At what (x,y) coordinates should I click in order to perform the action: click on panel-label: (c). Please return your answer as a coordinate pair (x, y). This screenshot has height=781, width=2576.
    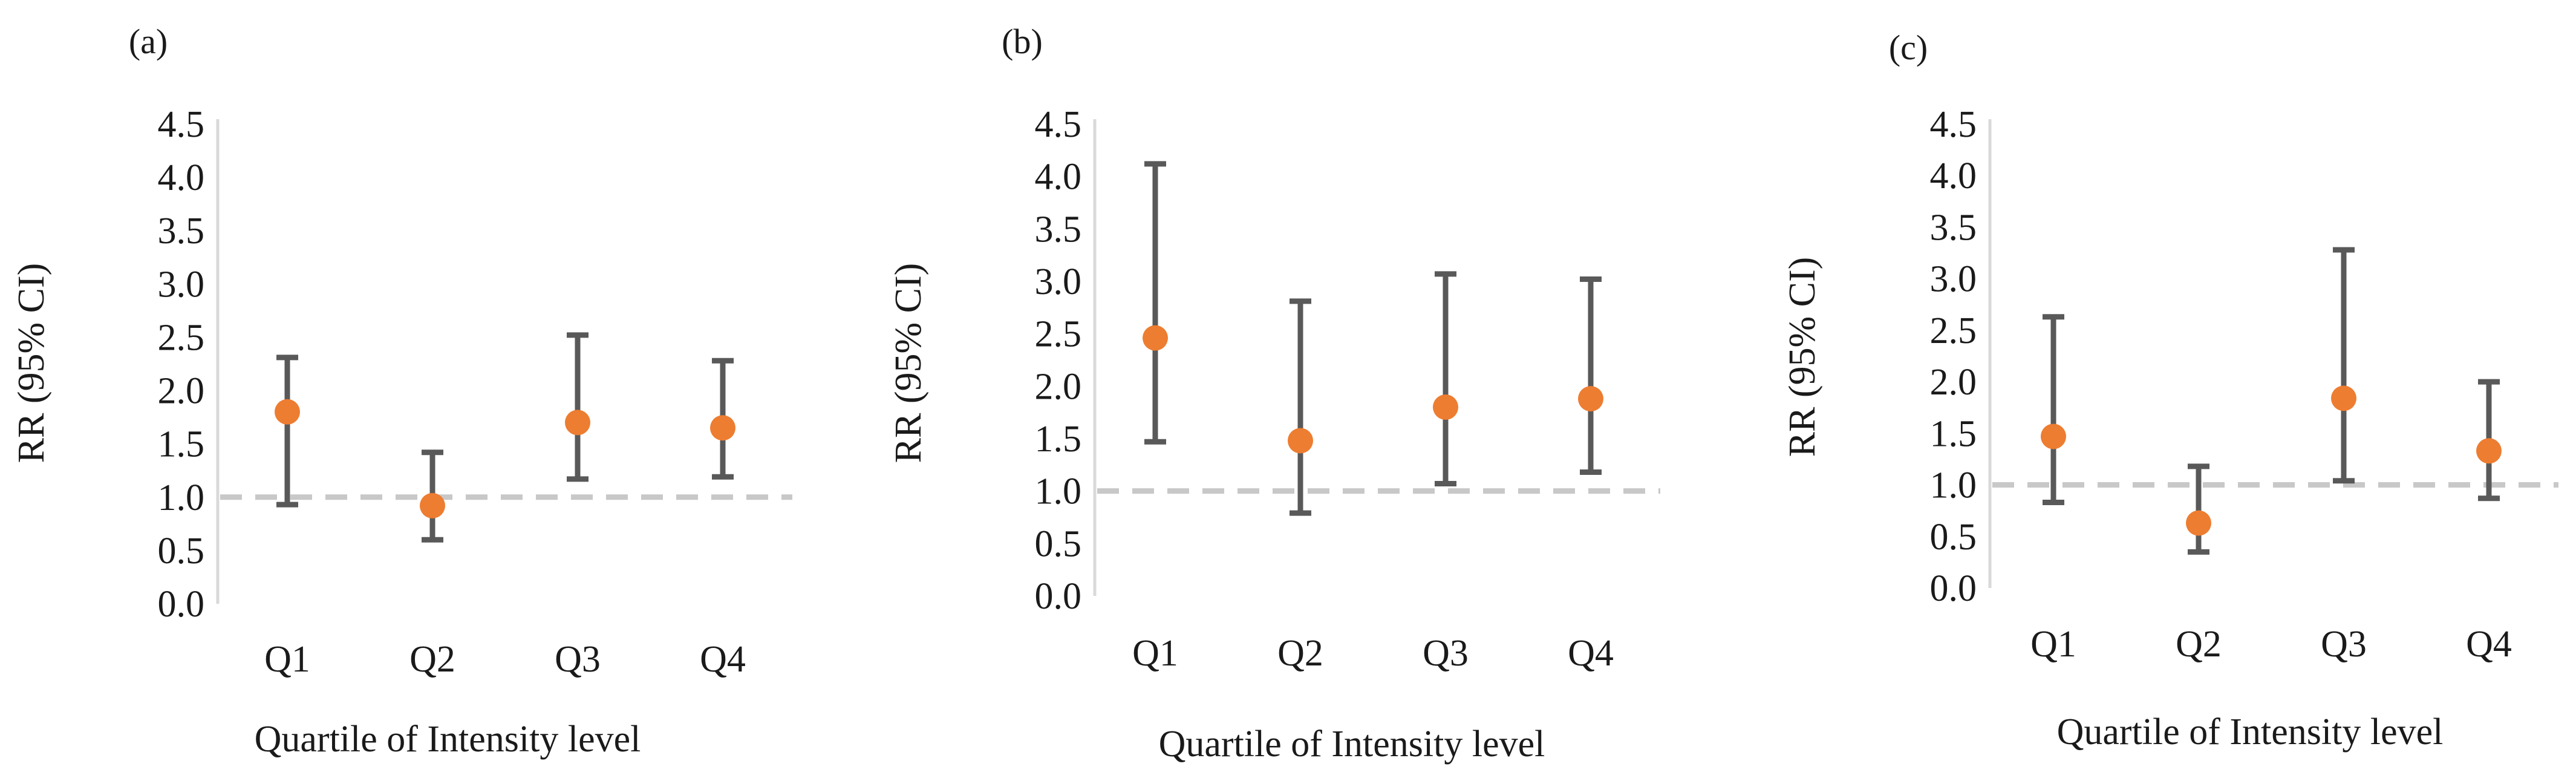
    Looking at the image, I should click on (1908, 47).